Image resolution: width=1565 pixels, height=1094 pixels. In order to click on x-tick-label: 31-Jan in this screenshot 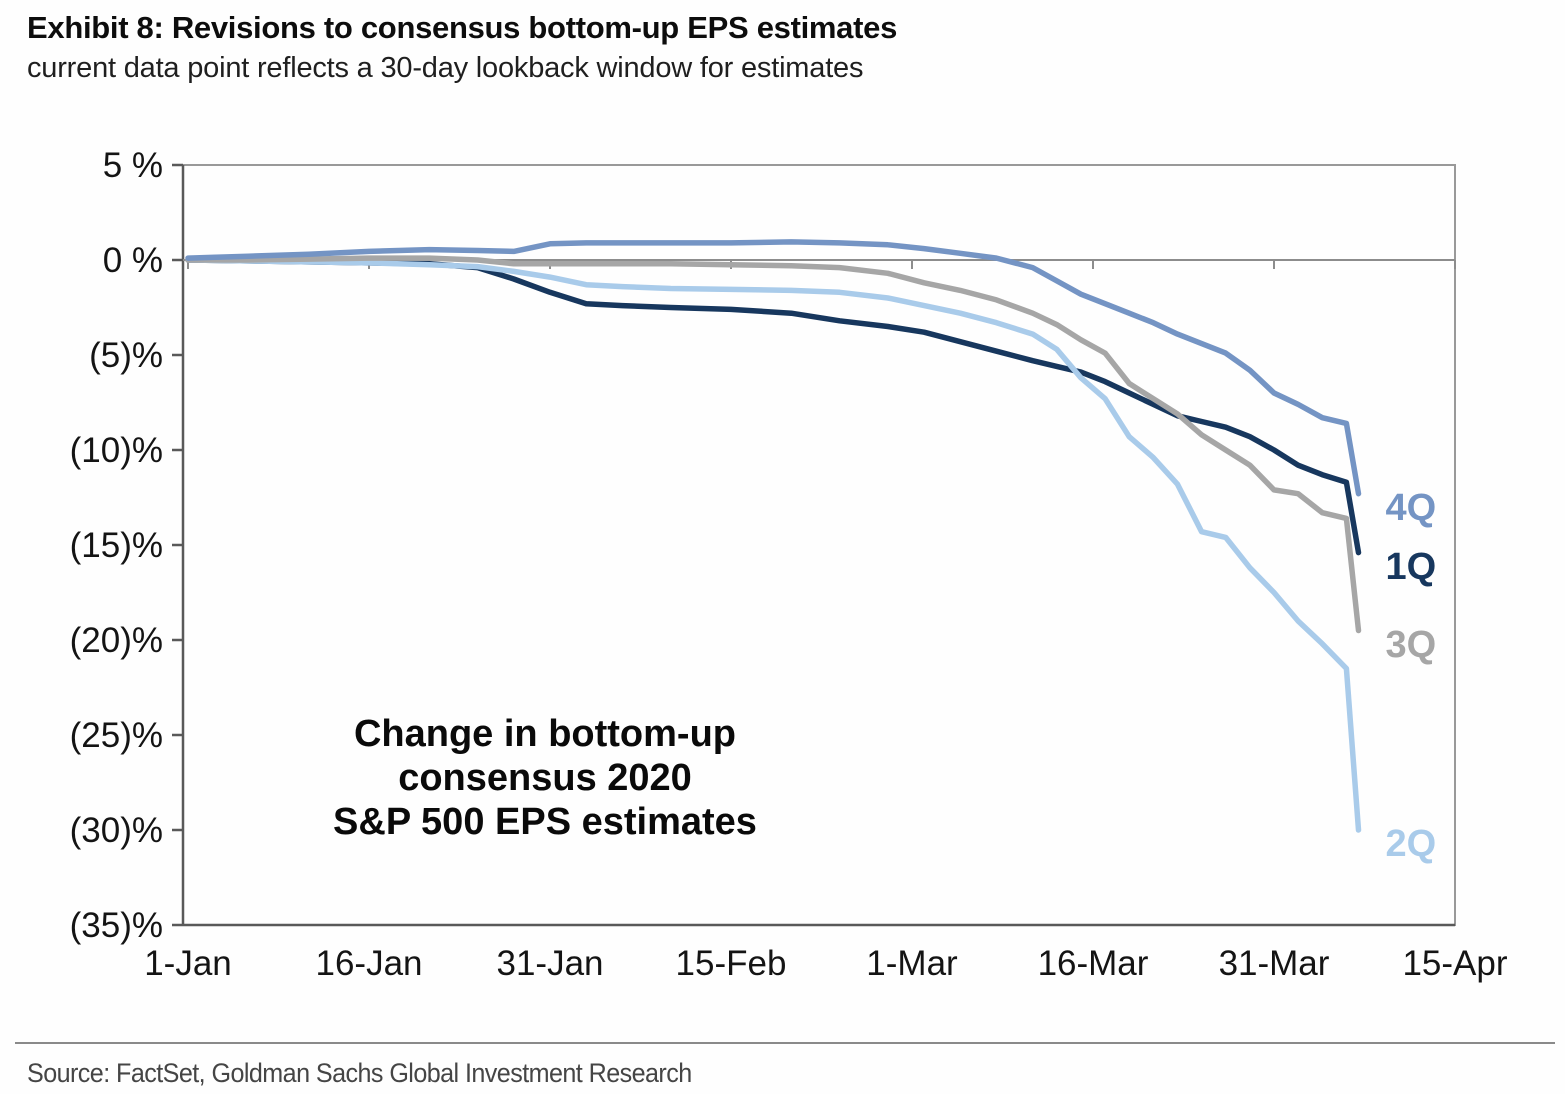, I will do `click(549, 963)`.